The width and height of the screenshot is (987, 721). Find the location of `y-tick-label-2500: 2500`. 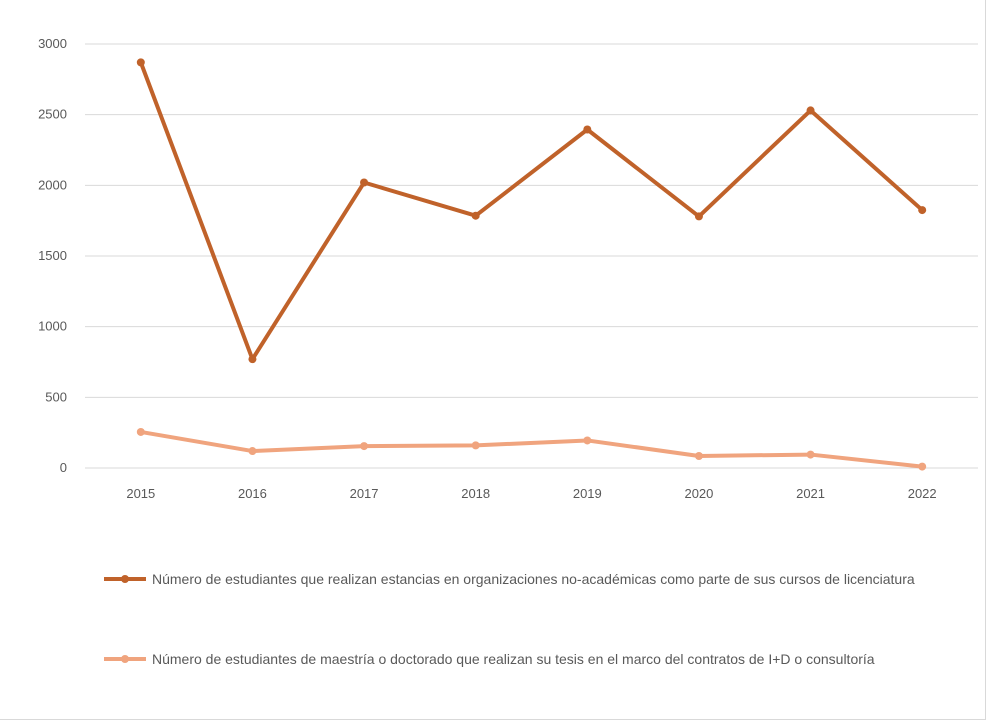

y-tick-label-2500: 2500 is located at coordinates (52, 114).